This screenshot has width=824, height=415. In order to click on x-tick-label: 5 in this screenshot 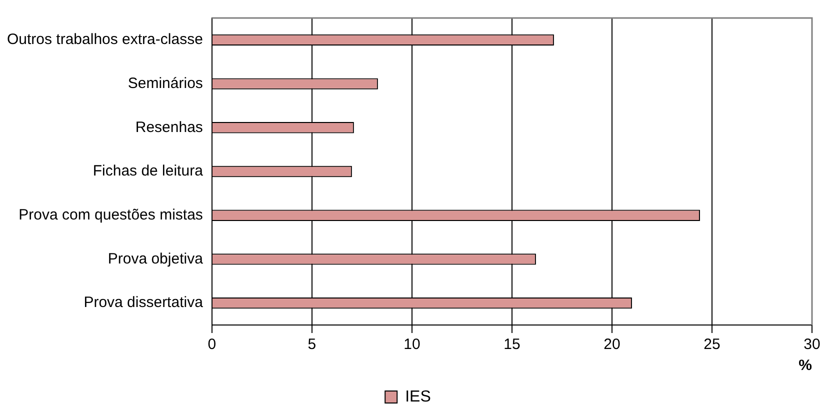, I will do `click(312, 345)`.